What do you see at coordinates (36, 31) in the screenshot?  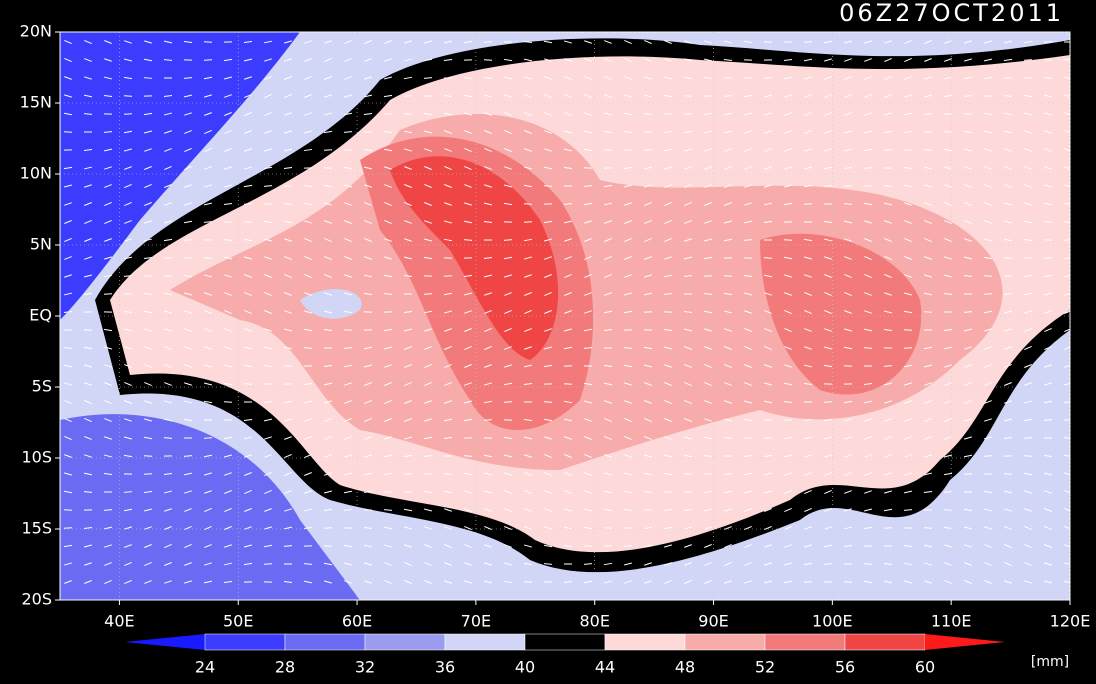 I see `y-tick-label: 20N` at bounding box center [36, 31].